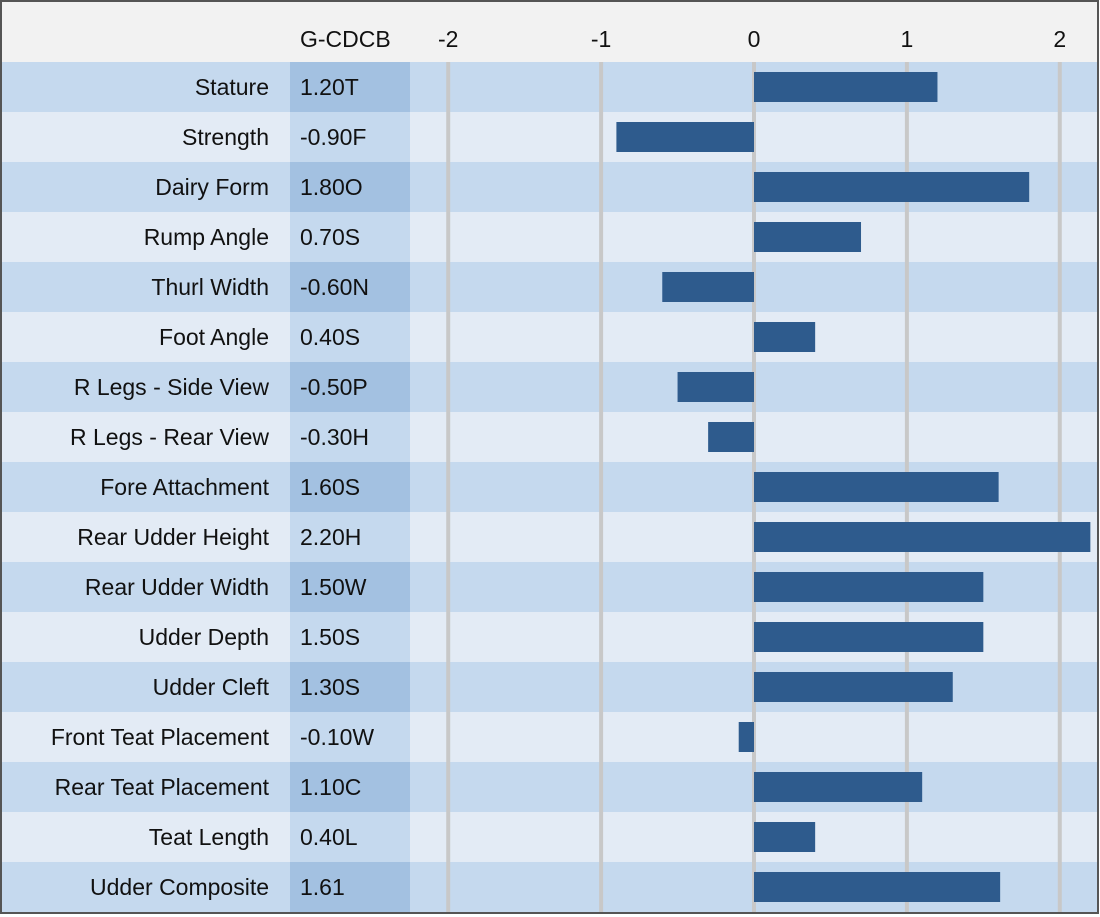 Image resolution: width=1100 pixels, height=917 pixels. I want to click on value-label: -0.30H, so click(334, 437).